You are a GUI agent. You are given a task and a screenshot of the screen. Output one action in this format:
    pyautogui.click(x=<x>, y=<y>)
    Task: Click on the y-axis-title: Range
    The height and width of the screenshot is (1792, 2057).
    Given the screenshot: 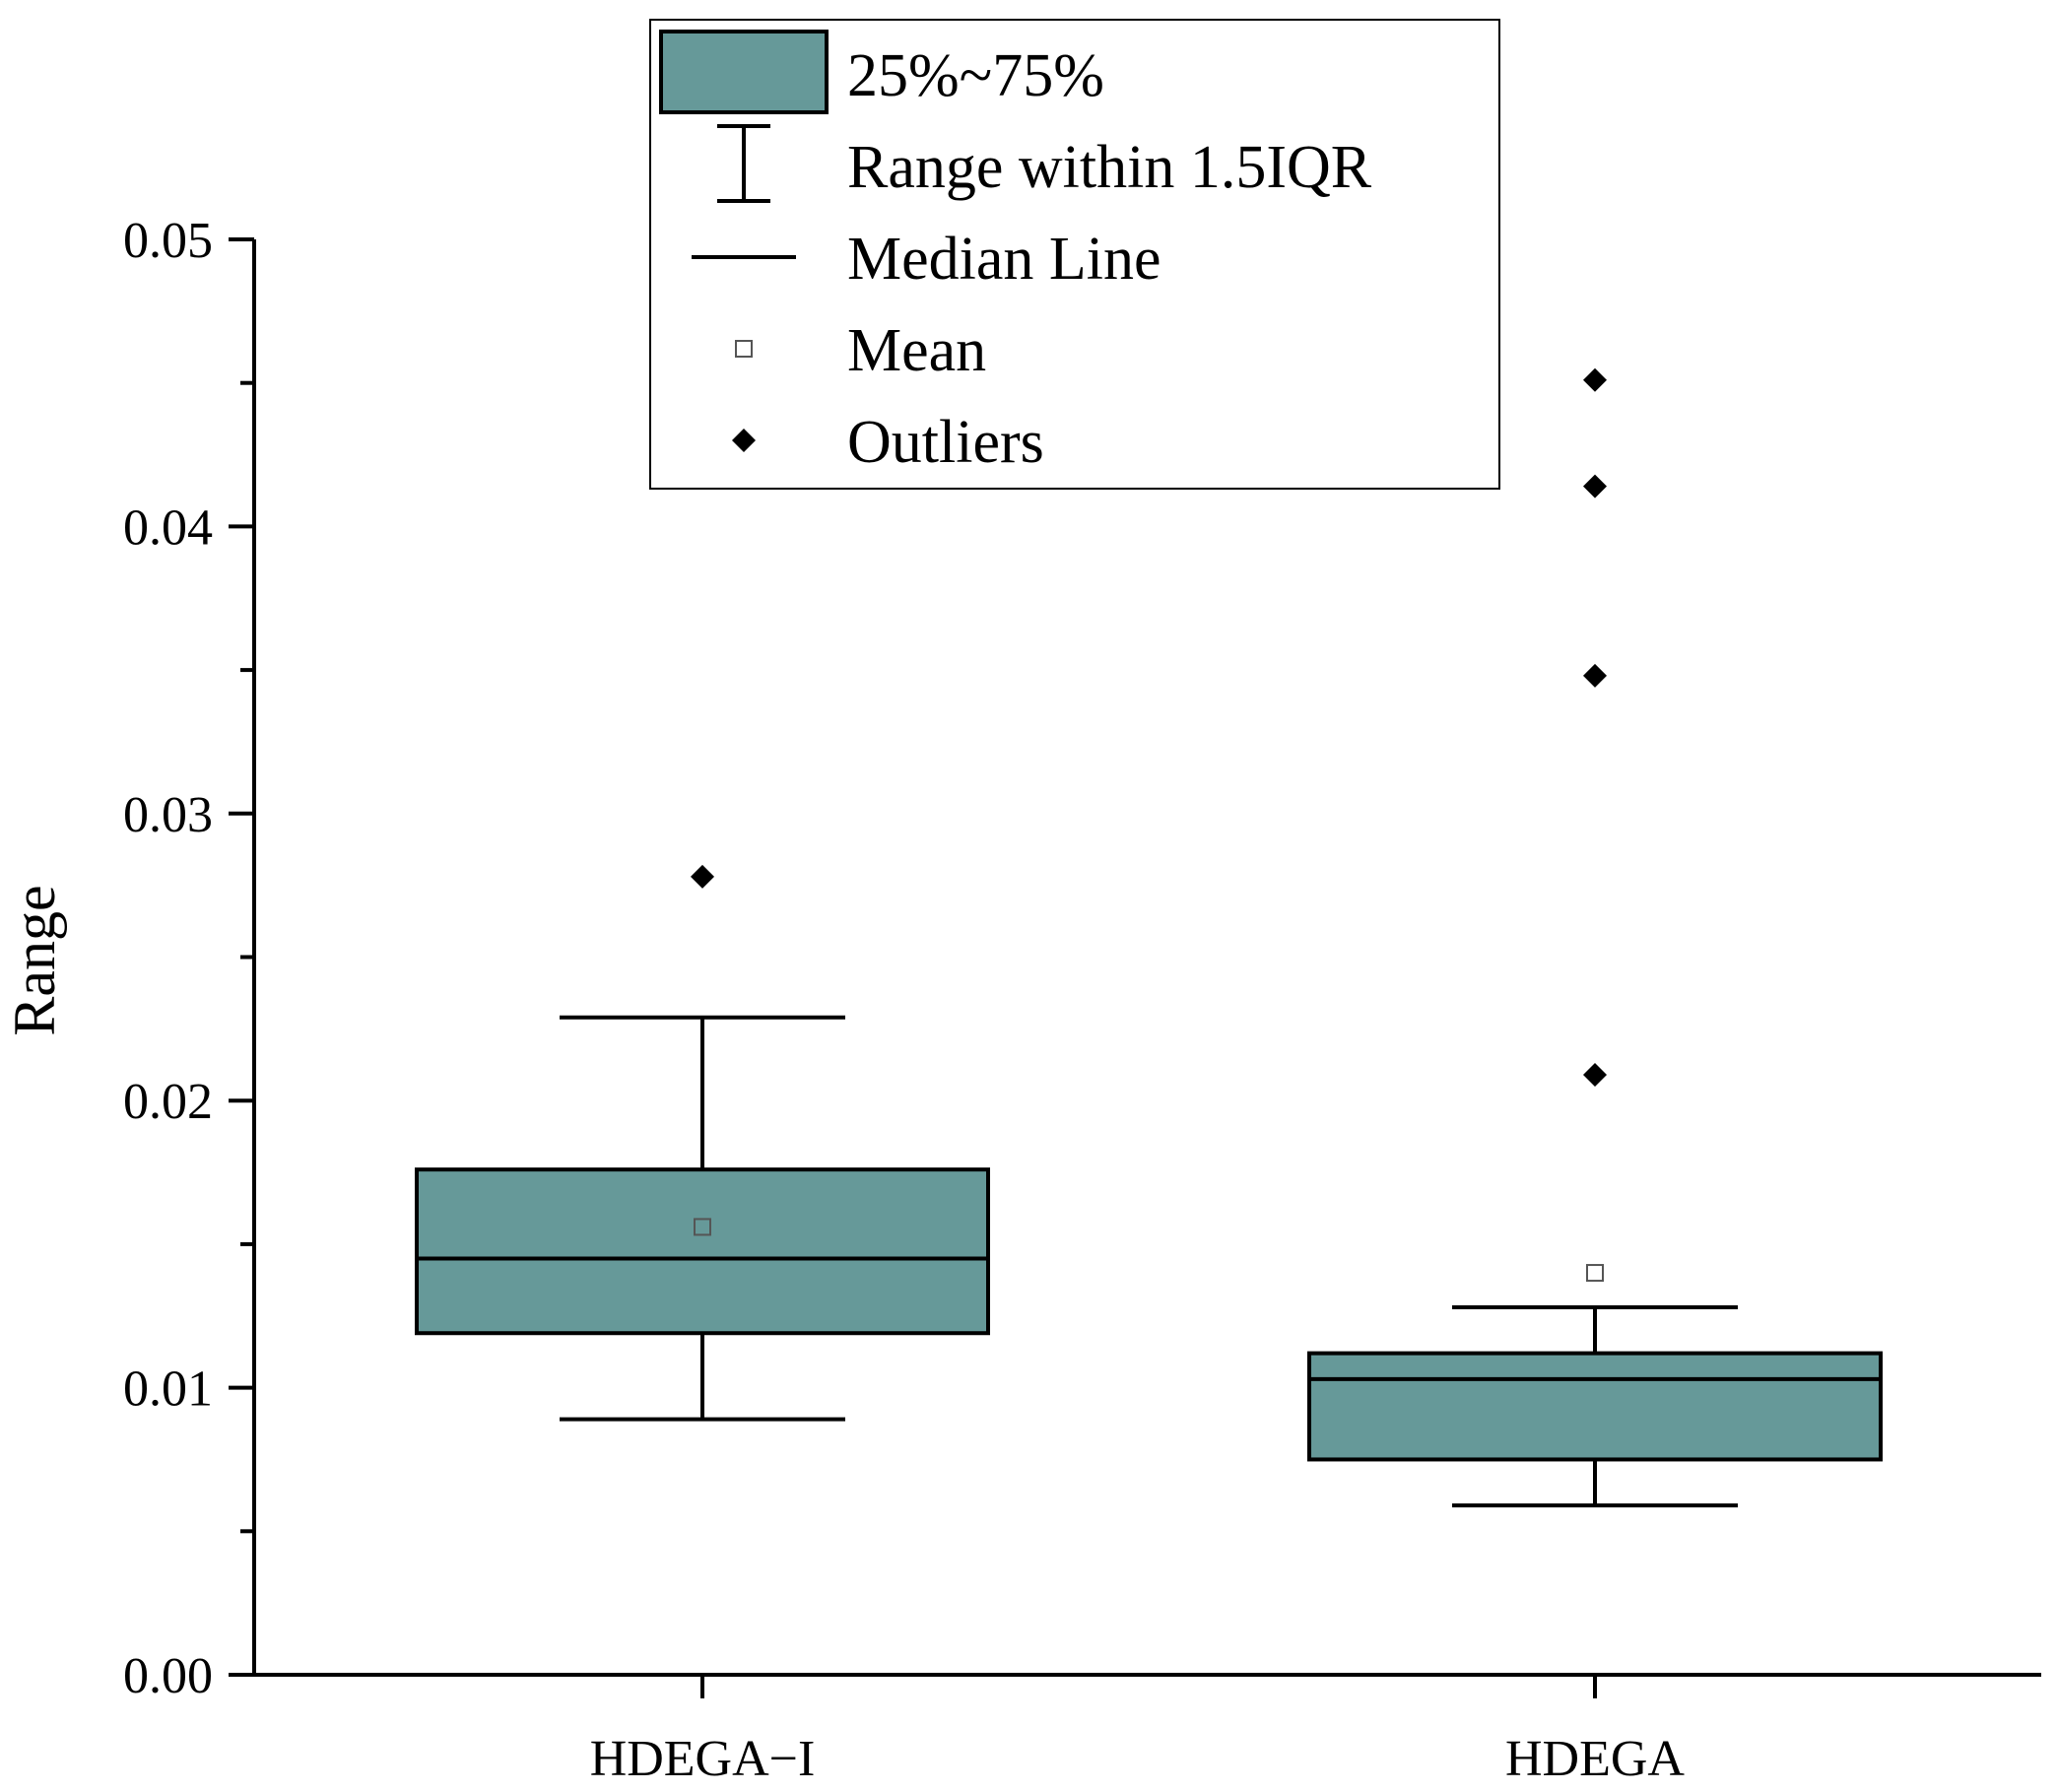 What is the action you would take?
    pyautogui.click(x=35, y=960)
    